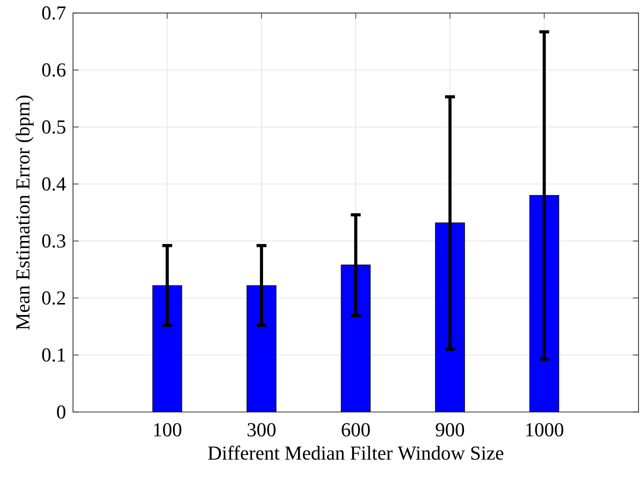 The image size is (640, 485). I want to click on x-tick-label: 600, so click(356, 429).